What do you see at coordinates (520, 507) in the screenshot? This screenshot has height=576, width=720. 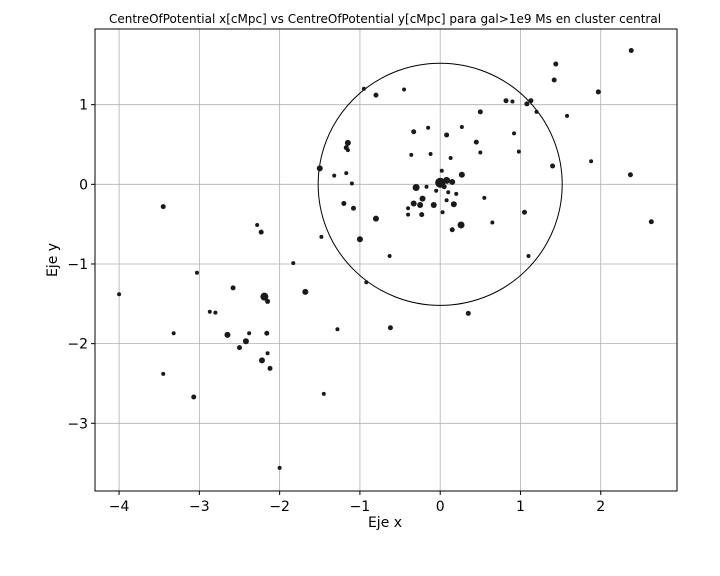 I see `x-tick-label: 1` at bounding box center [520, 507].